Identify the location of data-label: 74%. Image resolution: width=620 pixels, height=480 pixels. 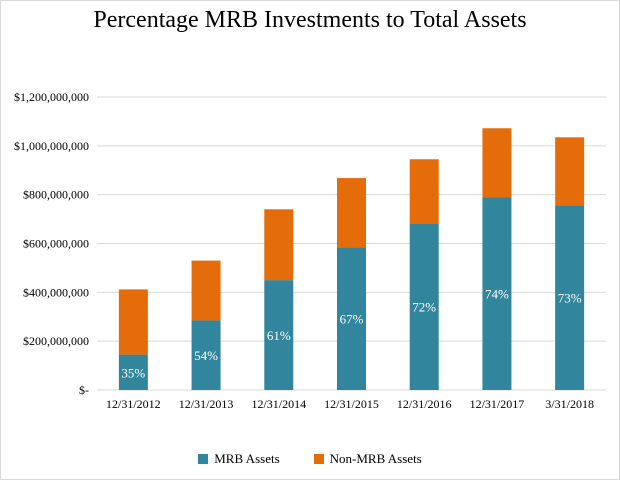
(497, 294).